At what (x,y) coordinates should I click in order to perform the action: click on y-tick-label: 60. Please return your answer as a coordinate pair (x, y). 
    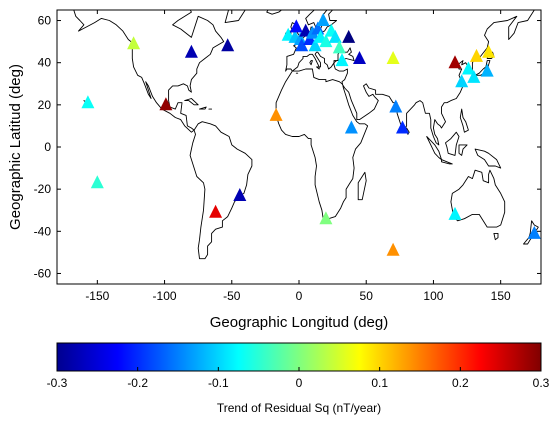
    Looking at the image, I should click on (45, 21).